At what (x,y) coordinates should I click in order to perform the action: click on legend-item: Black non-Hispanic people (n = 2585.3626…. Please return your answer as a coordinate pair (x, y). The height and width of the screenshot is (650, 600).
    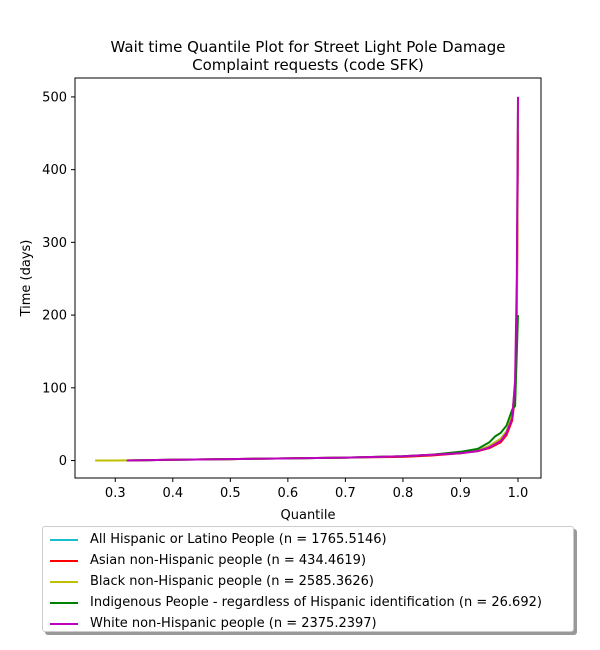
    Looking at the image, I should click on (208, 581).